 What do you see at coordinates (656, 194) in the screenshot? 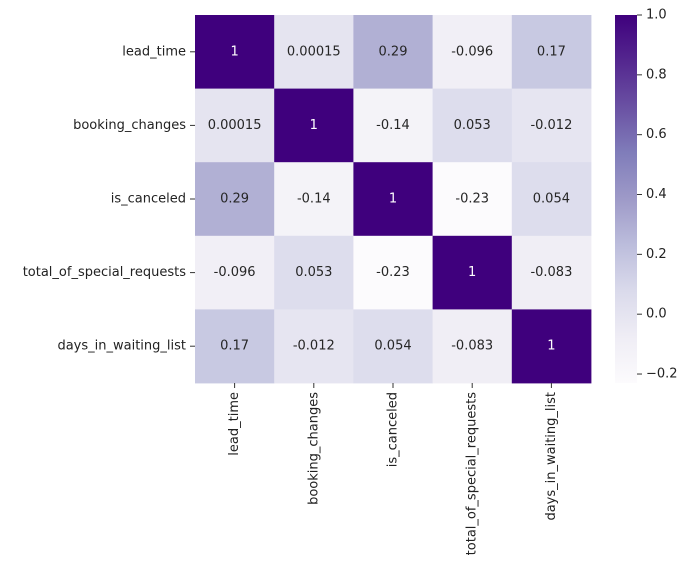
I see `colorbar-tick-label: 0.4` at bounding box center [656, 194].